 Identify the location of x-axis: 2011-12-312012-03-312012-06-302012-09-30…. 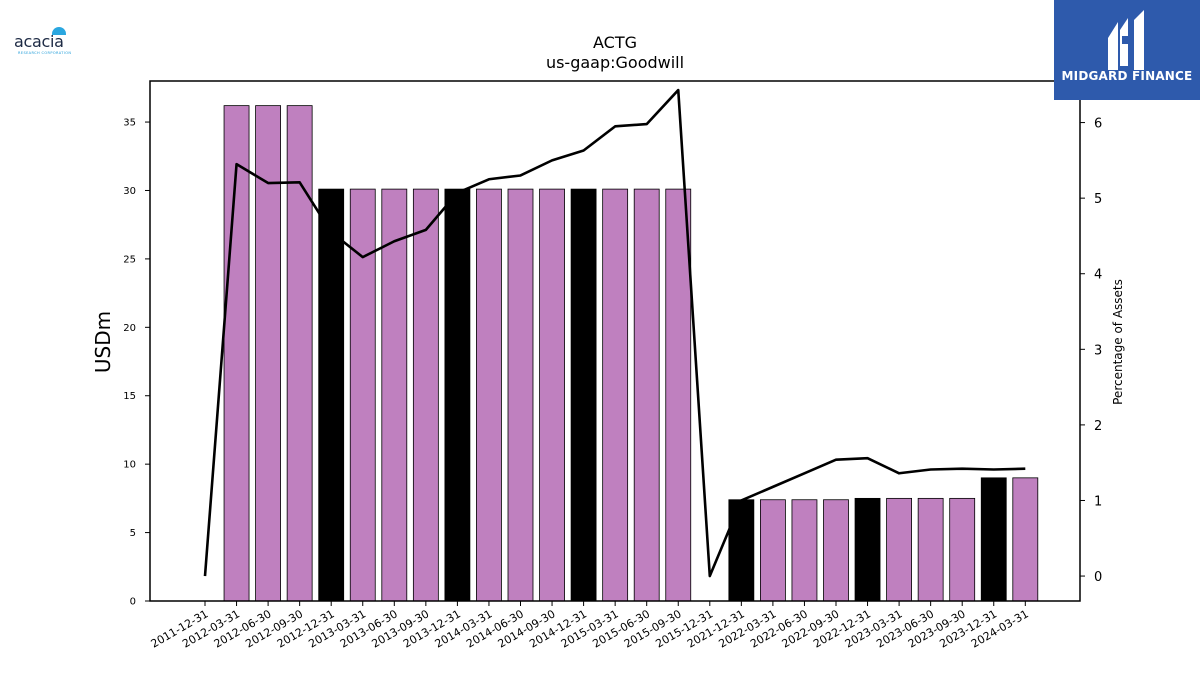
(590, 626).